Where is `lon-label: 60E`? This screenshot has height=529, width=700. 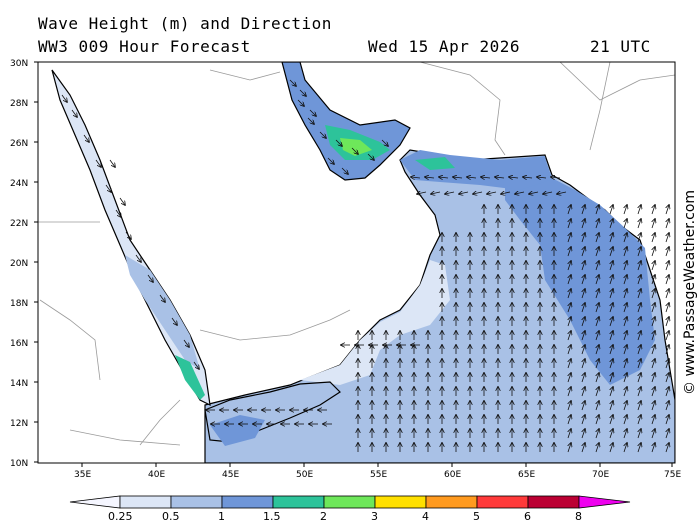
lon-label: 60E is located at coordinates (452, 475).